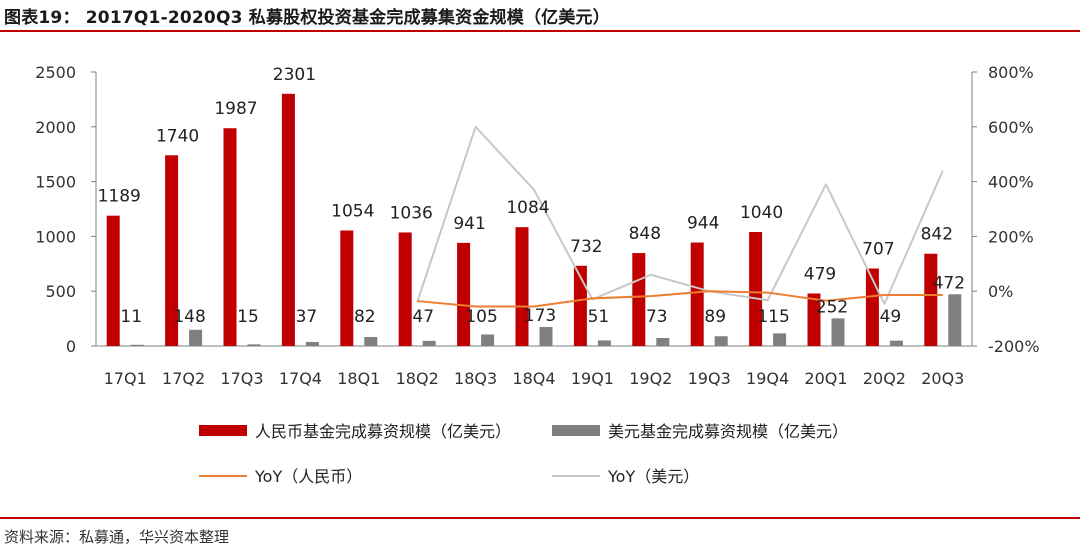  What do you see at coordinates (1014, 346) in the screenshot?
I see `right-tick-label: -200%` at bounding box center [1014, 346].